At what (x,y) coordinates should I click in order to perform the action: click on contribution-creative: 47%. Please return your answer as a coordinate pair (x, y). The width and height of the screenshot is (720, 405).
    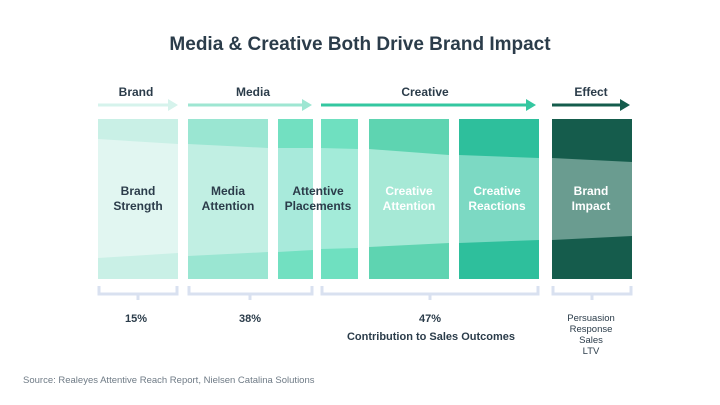
    Looking at the image, I should click on (430, 319).